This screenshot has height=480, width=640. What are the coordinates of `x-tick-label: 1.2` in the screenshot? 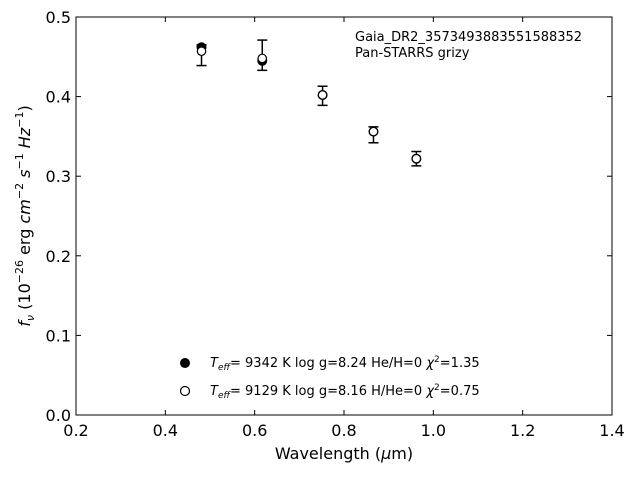 It's located at (522, 430).